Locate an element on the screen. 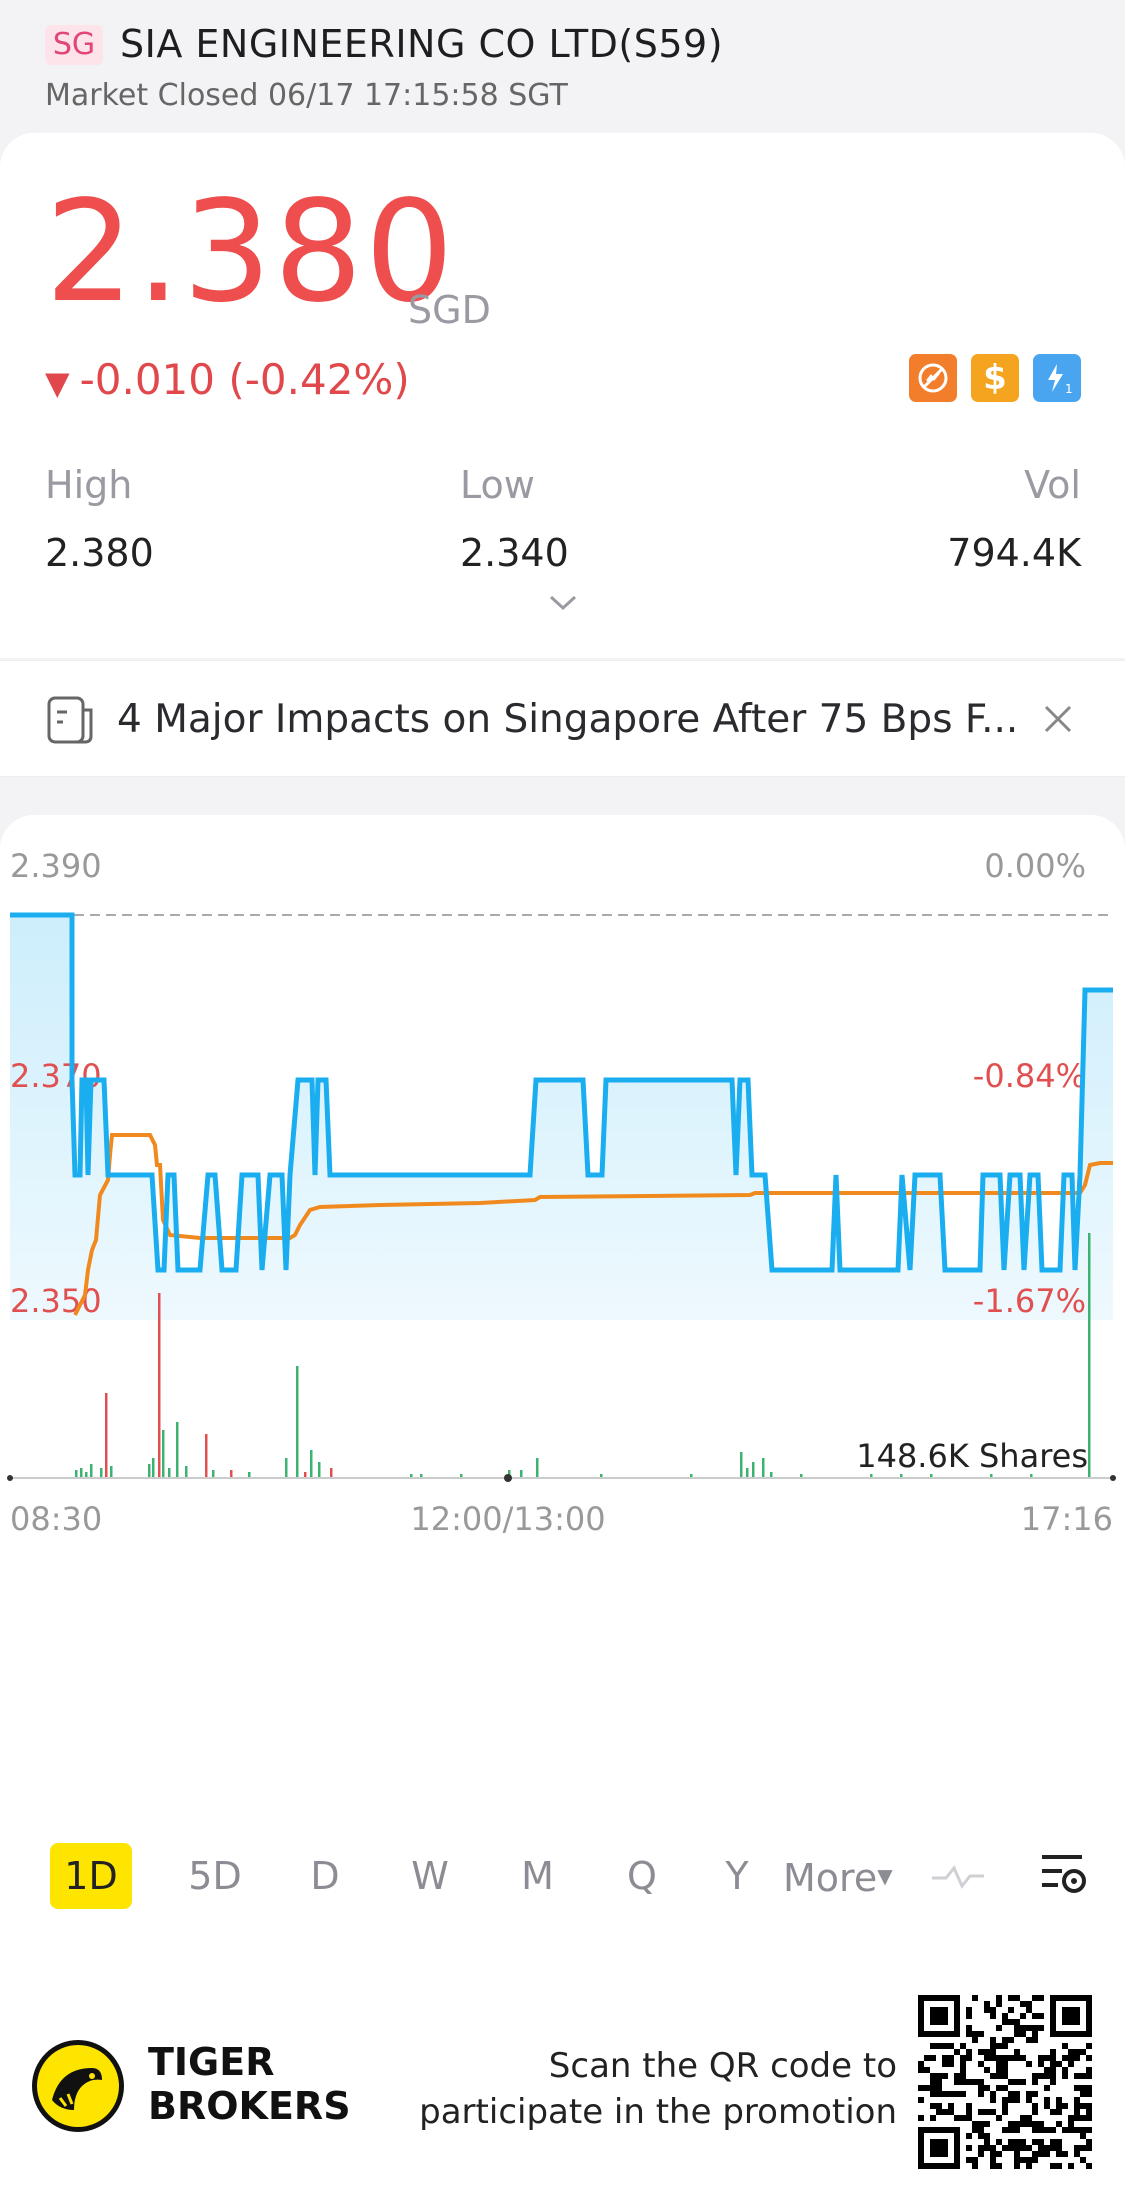  tab-5d: 5D is located at coordinates (215, 1876).